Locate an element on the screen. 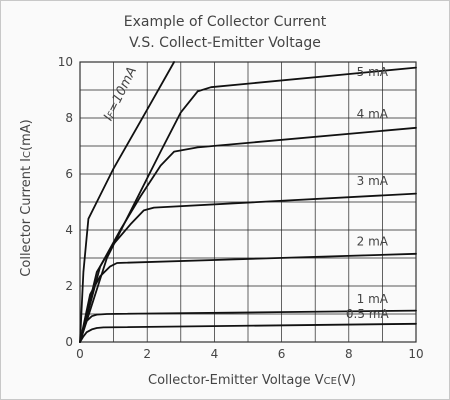 The height and width of the screenshot is (400, 450). if-curve-label: IF=10mA is located at coordinates (120, 94).